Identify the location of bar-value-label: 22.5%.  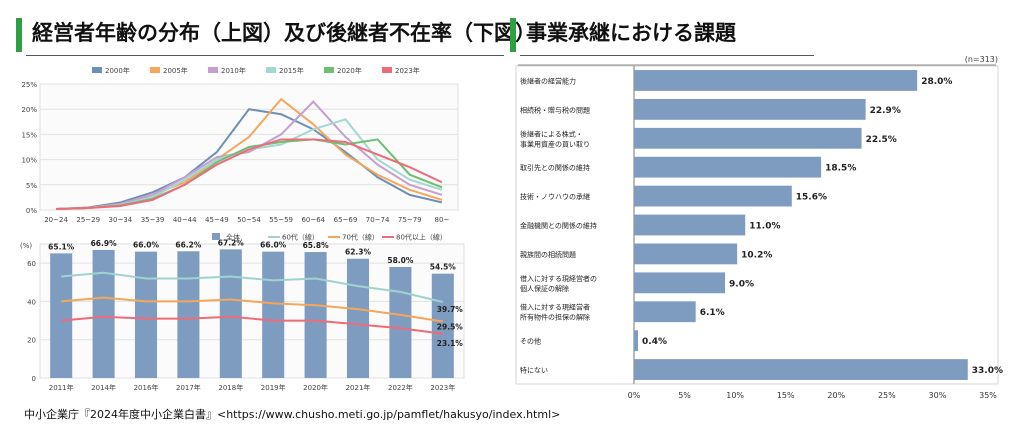
(881, 140).